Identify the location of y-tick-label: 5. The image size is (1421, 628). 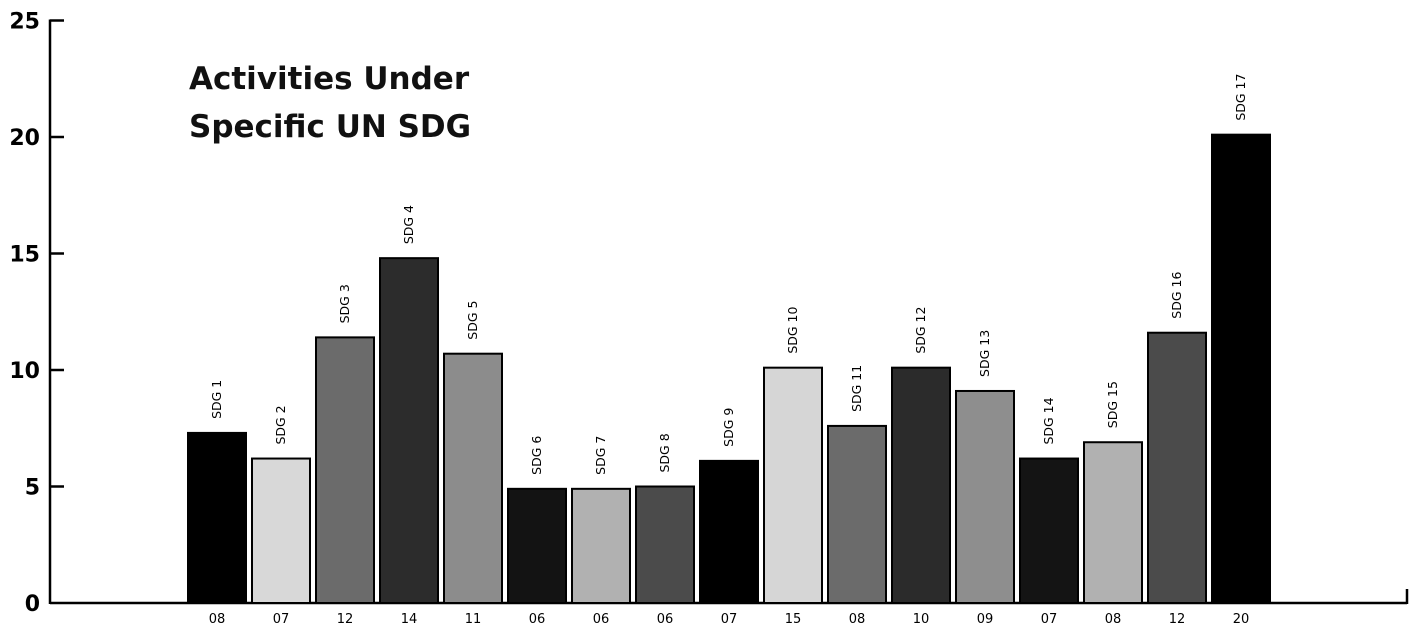
(32, 488).